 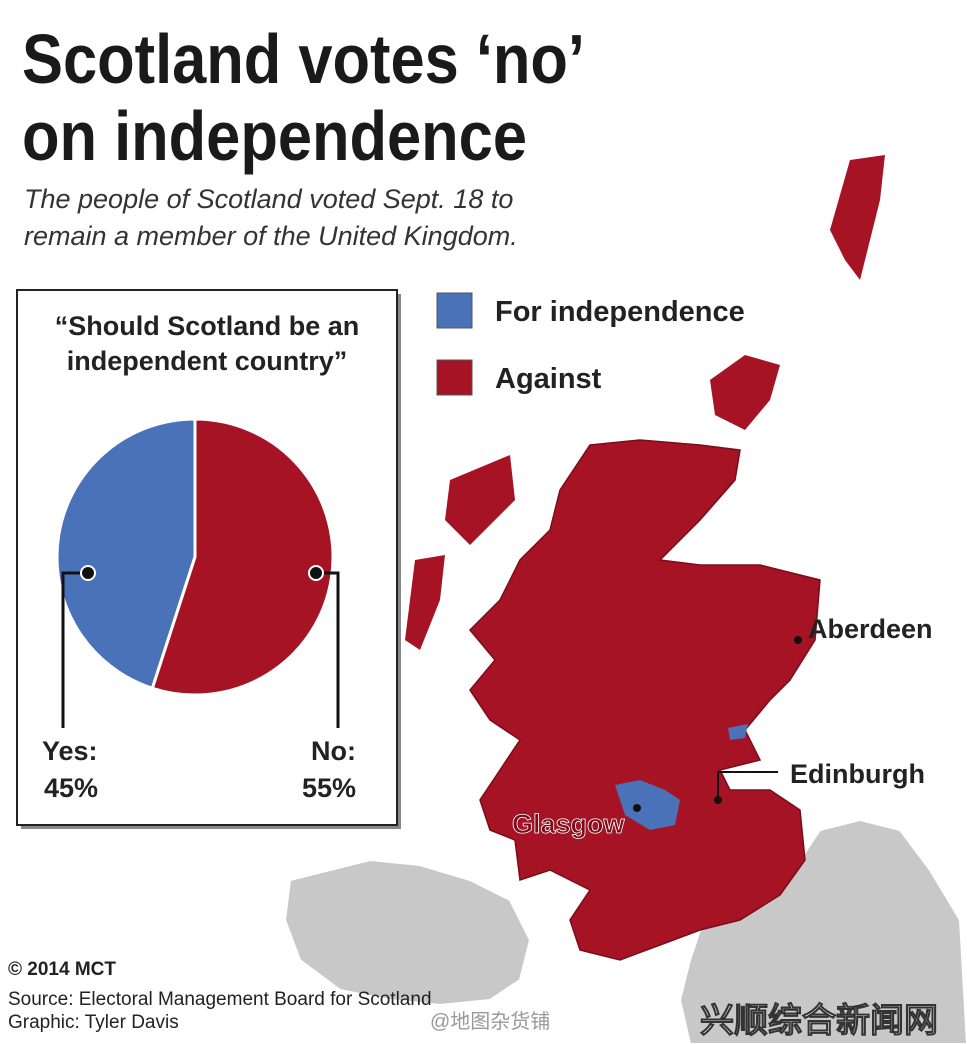 What do you see at coordinates (71, 788) in the screenshot?
I see `value-label: 45%` at bounding box center [71, 788].